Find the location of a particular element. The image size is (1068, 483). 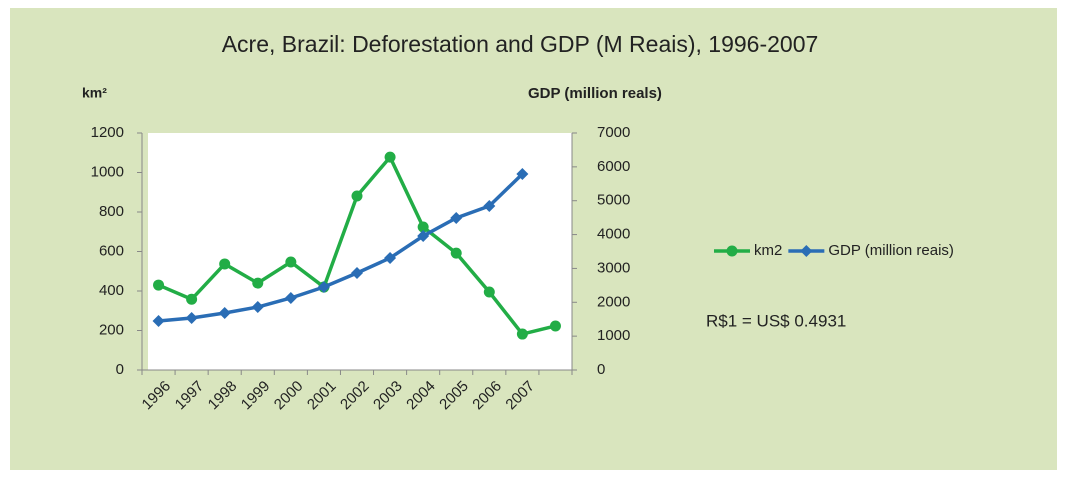

series-line is located at coordinates (341, 247).